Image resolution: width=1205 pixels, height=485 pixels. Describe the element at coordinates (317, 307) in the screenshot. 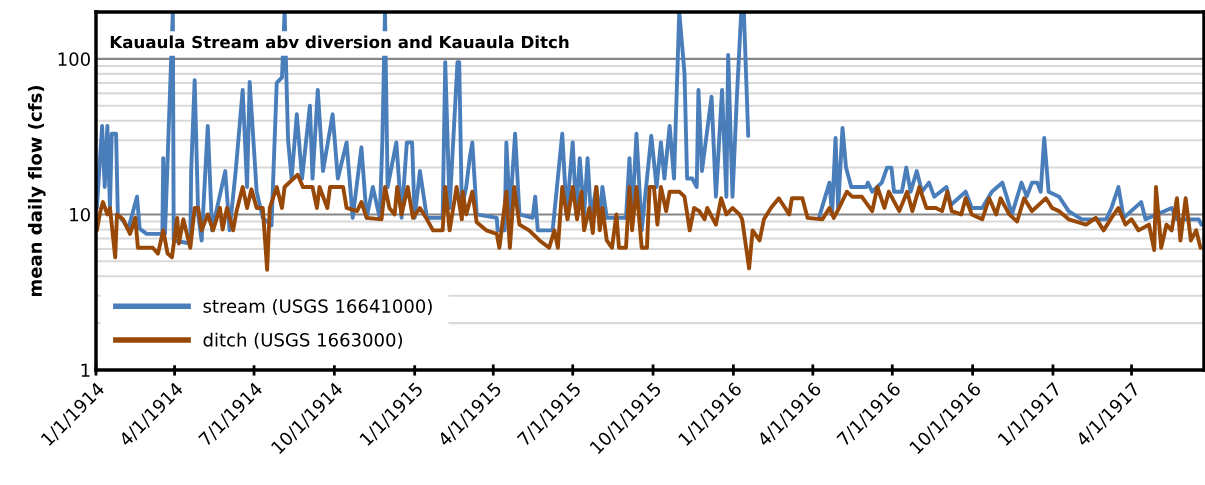

I see `legend-label: stream (USGS 16641000)` at that location.